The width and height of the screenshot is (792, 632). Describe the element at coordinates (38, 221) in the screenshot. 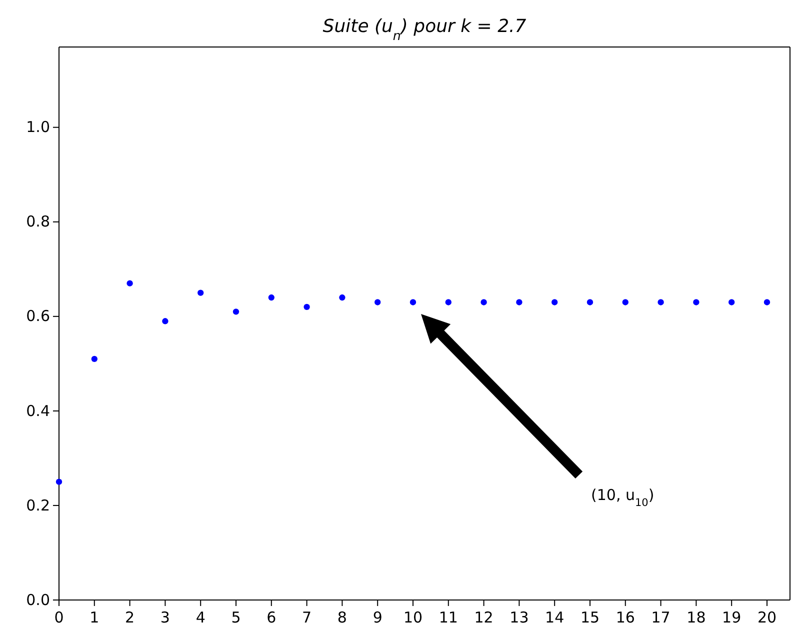

I see `y-tick-label: 0.8` at that location.